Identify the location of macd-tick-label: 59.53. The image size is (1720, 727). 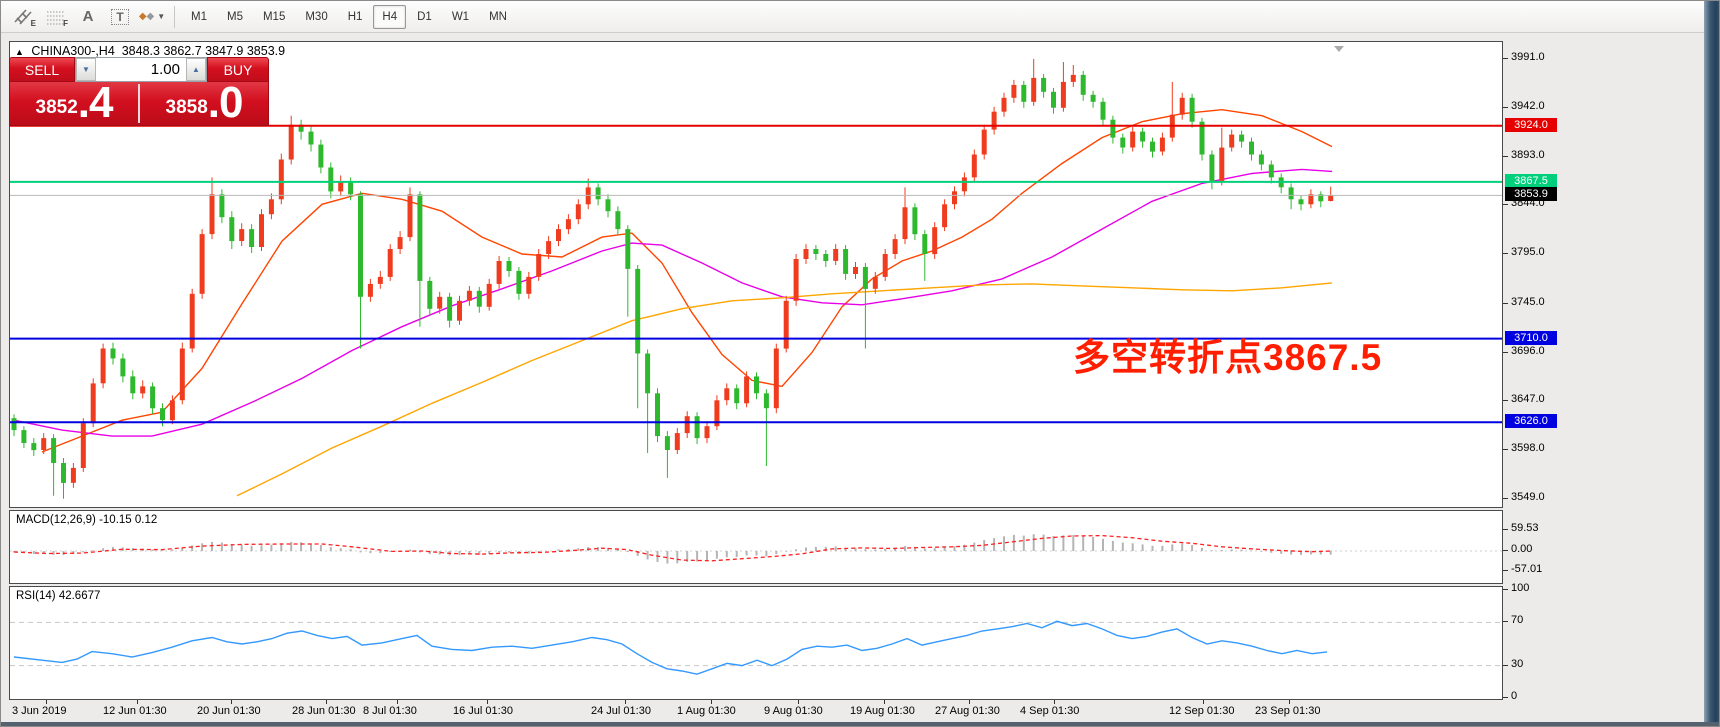
(1525, 528).